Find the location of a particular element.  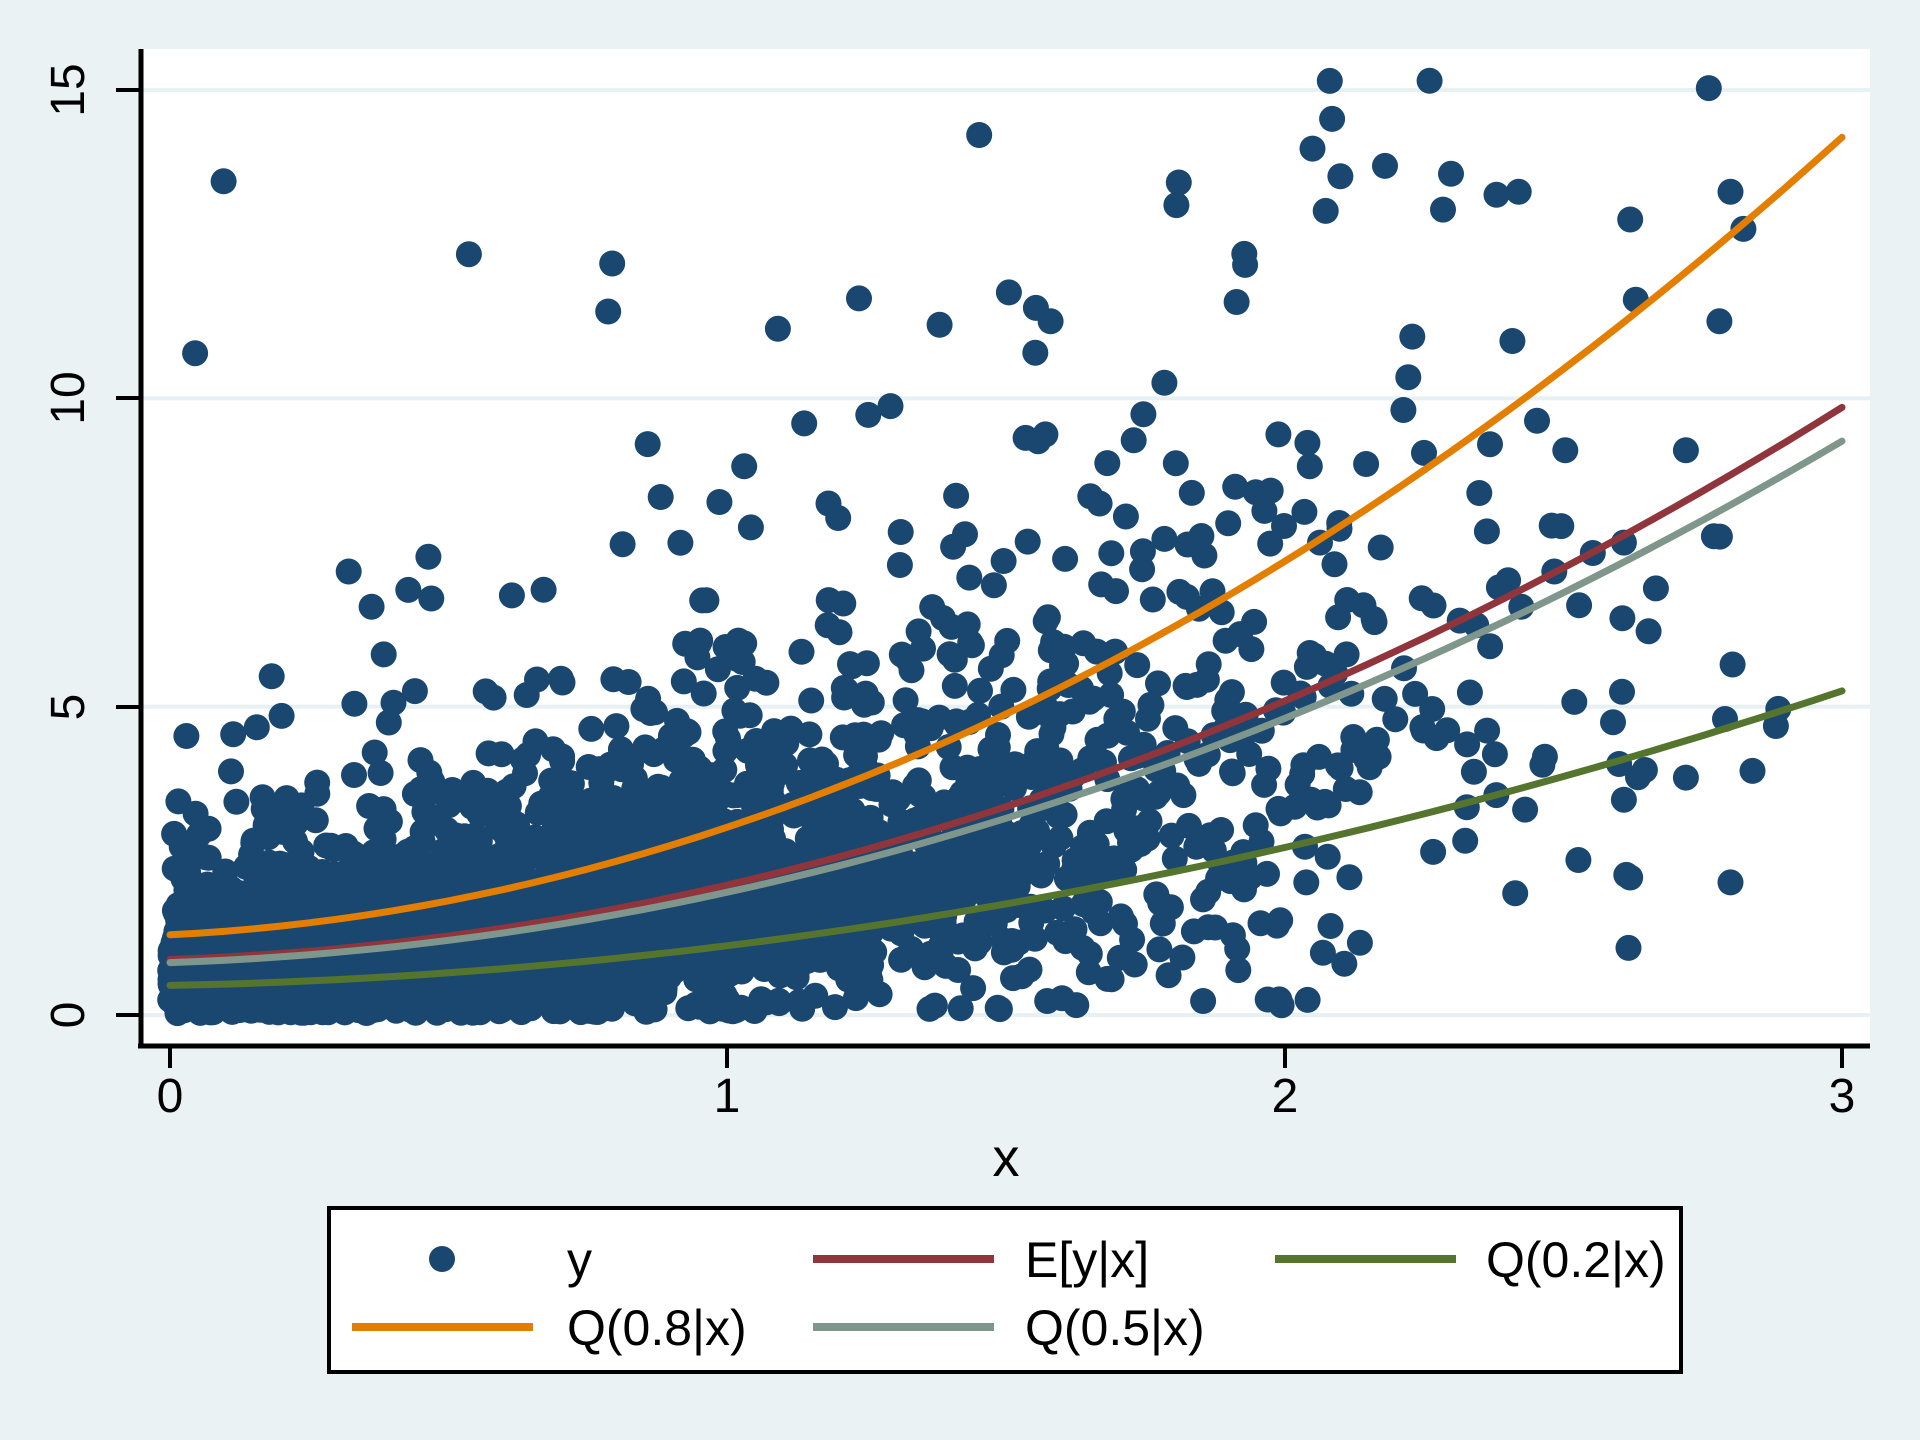

x-tick-label-3: 3 is located at coordinates (1842, 1096).